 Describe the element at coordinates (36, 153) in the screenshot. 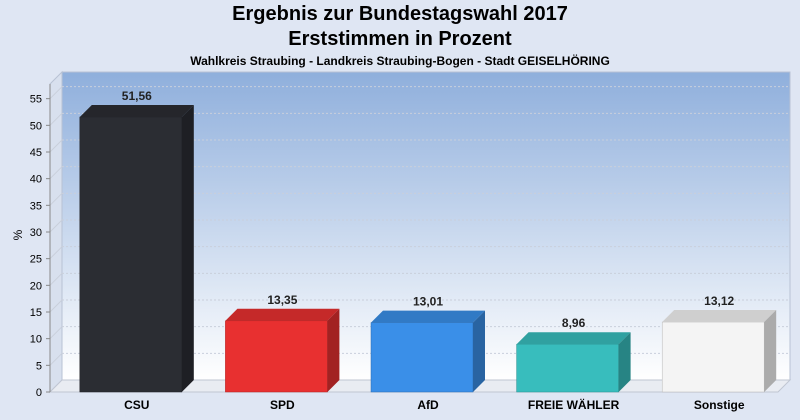

I see `y-tick-label: 45` at that location.